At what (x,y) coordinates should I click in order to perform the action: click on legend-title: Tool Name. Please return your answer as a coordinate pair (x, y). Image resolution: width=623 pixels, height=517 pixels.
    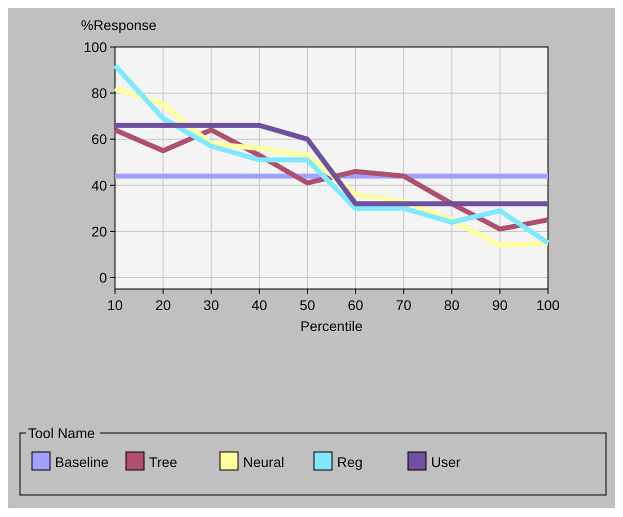
    Looking at the image, I should click on (62, 433).